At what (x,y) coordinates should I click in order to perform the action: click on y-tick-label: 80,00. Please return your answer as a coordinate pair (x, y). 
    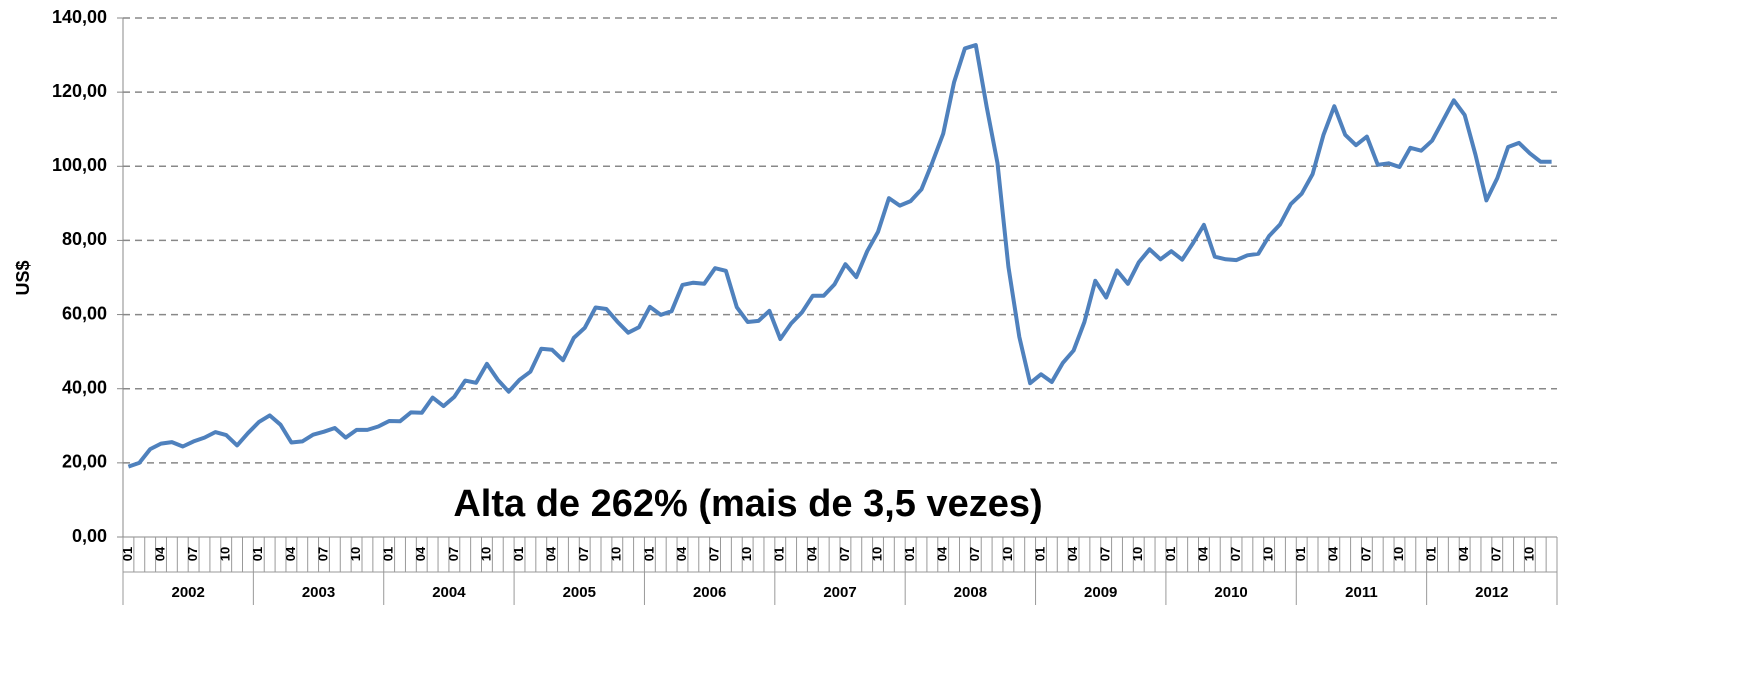
    Looking at the image, I should click on (84, 239).